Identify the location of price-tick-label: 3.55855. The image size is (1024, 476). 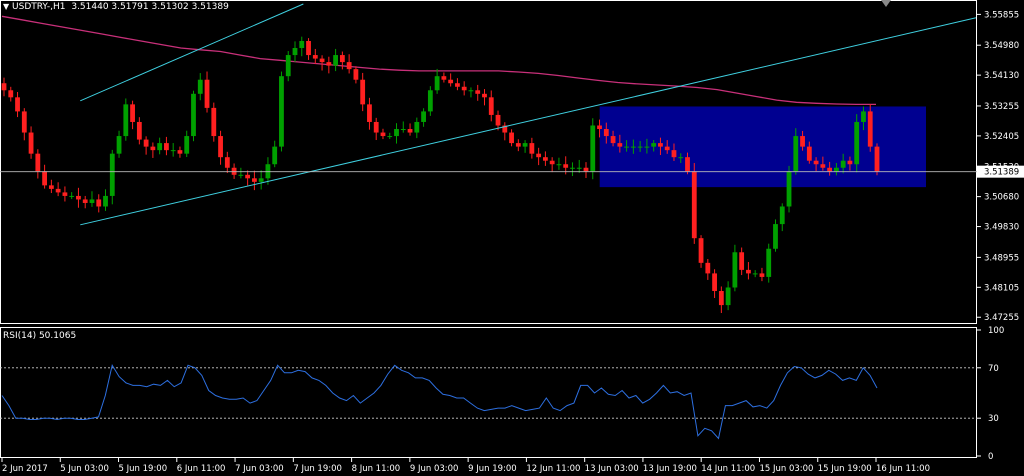
(1001, 15).